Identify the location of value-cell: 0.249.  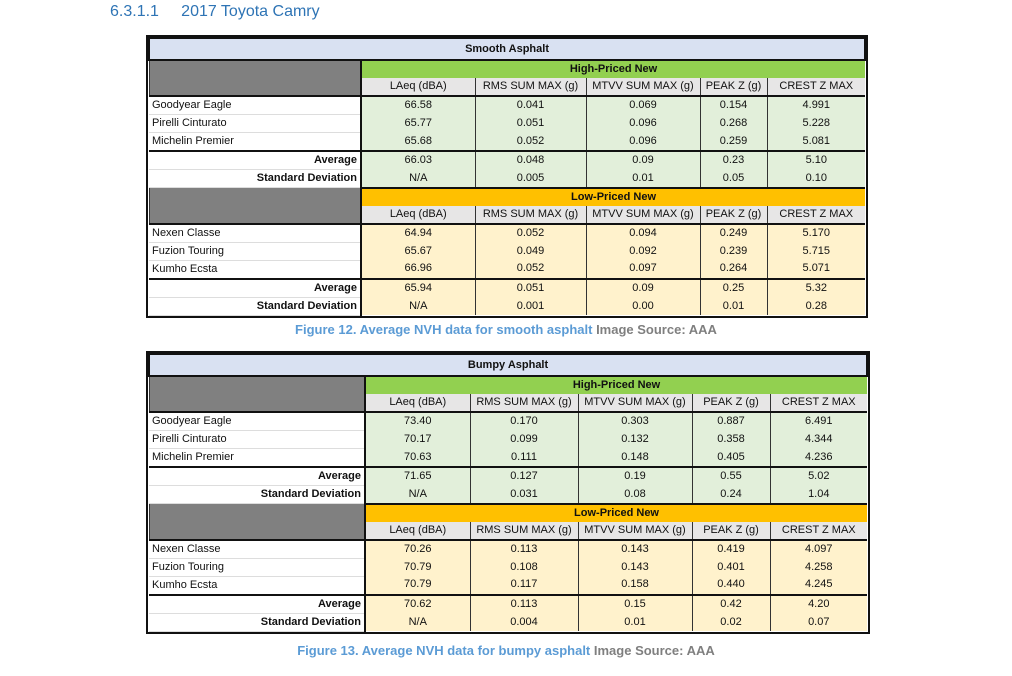
(733, 232).